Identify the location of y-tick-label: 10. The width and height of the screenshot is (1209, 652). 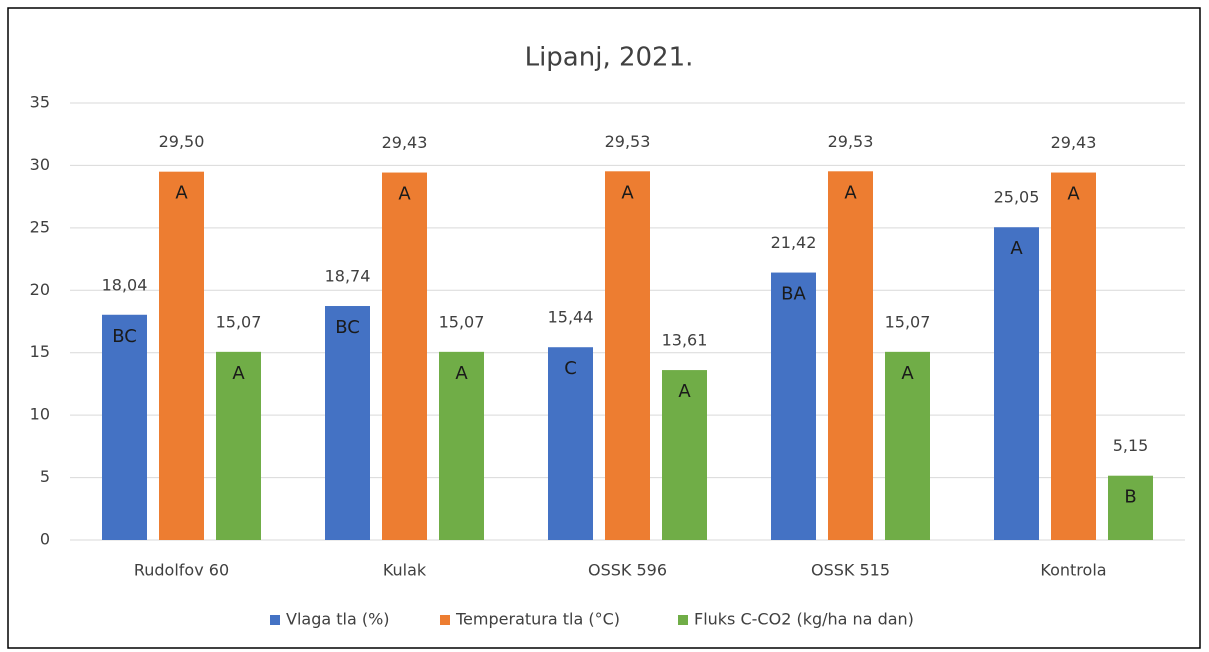
(40, 414).